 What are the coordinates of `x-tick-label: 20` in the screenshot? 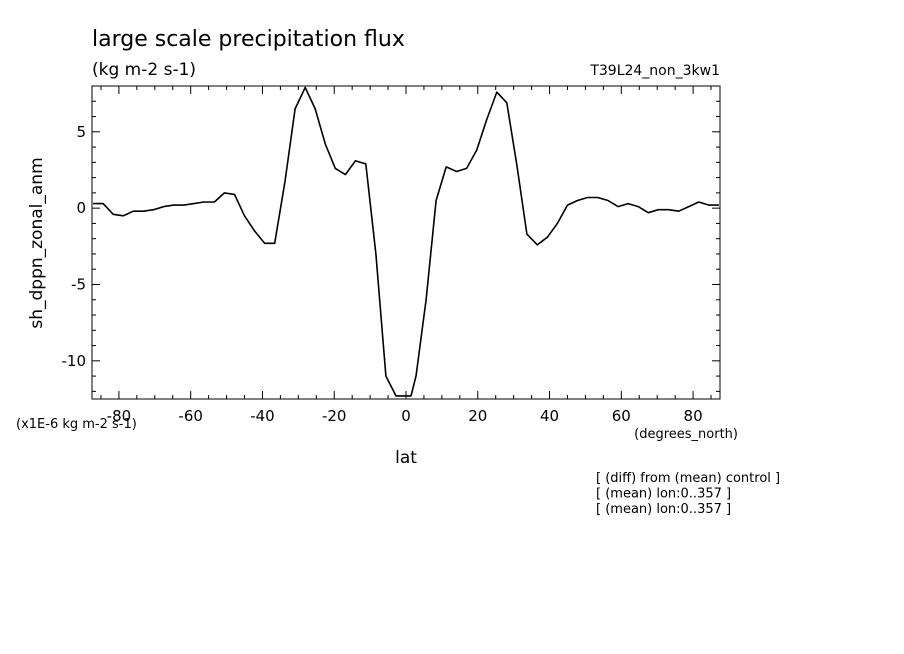 It's located at (477, 416).